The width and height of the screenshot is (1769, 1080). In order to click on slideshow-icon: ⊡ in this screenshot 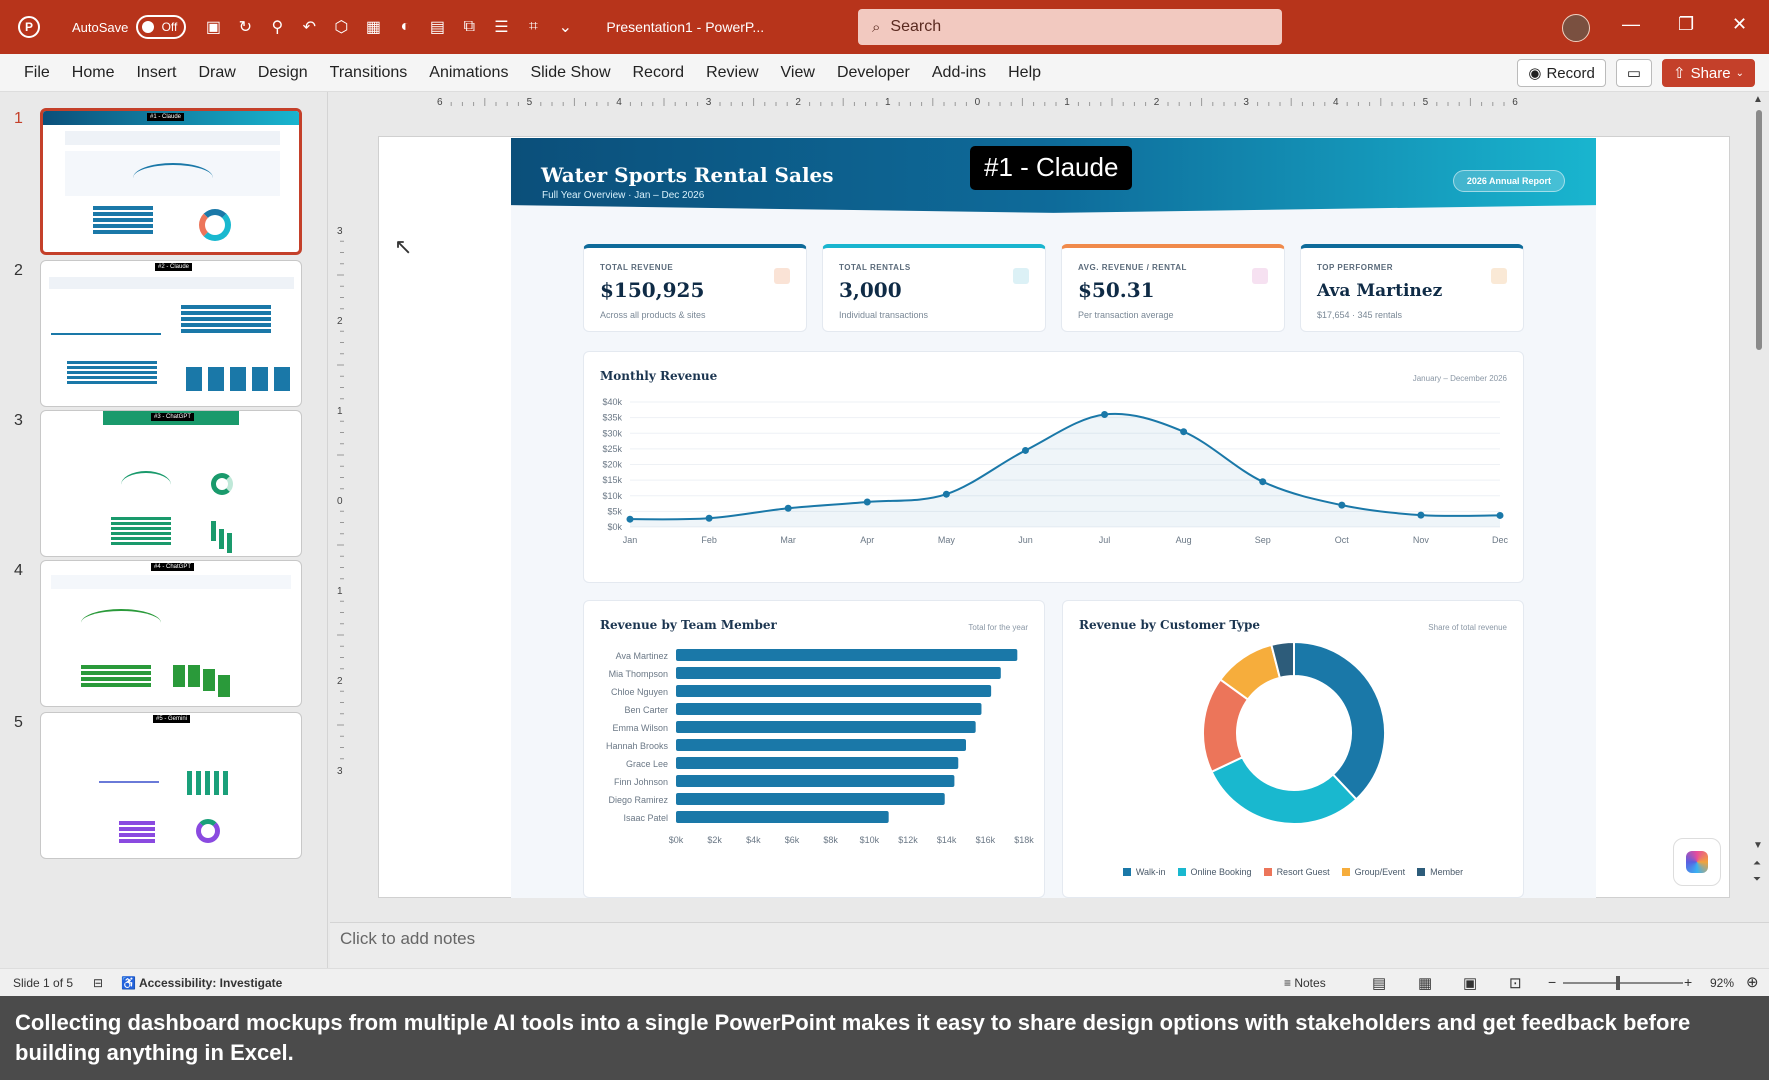, I will do `click(1515, 983)`.